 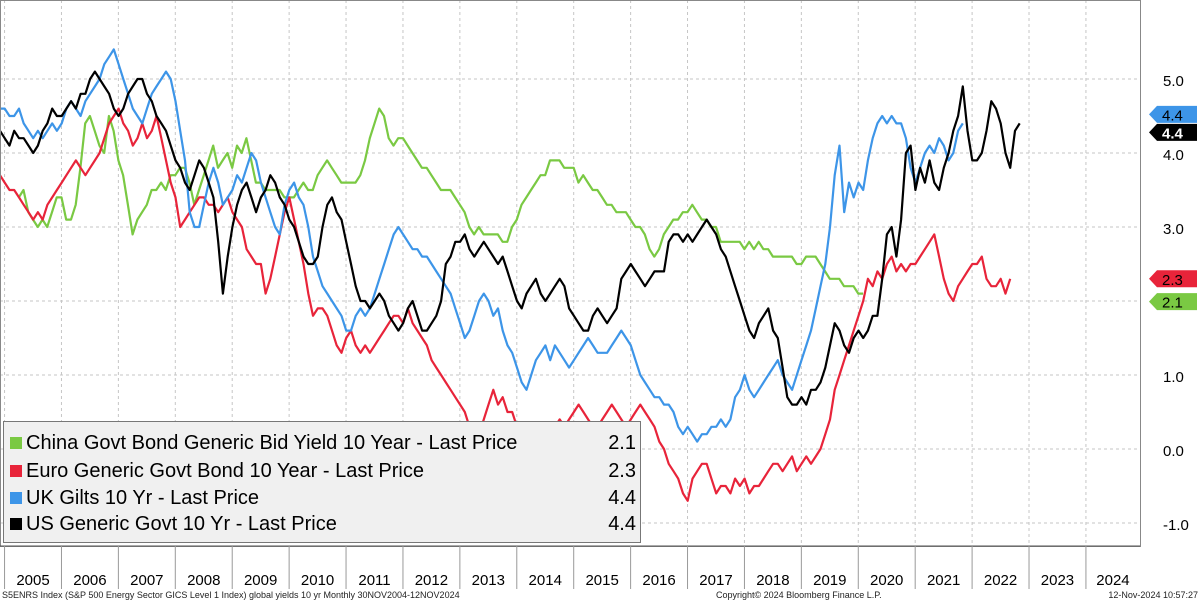 What do you see at coordinates (1173, 208) in the screenshot?
I see `last-value-tags: 2.1 2.3 4.44.4` at bounding box center [1173, 208].